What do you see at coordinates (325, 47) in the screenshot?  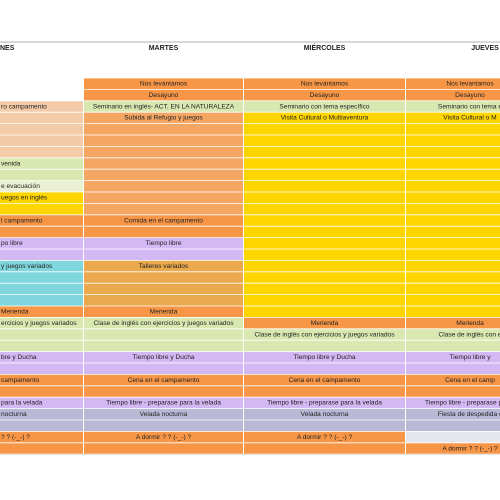 I see `column-header: MIÉRCOLES` at bounding box center [325, 47].